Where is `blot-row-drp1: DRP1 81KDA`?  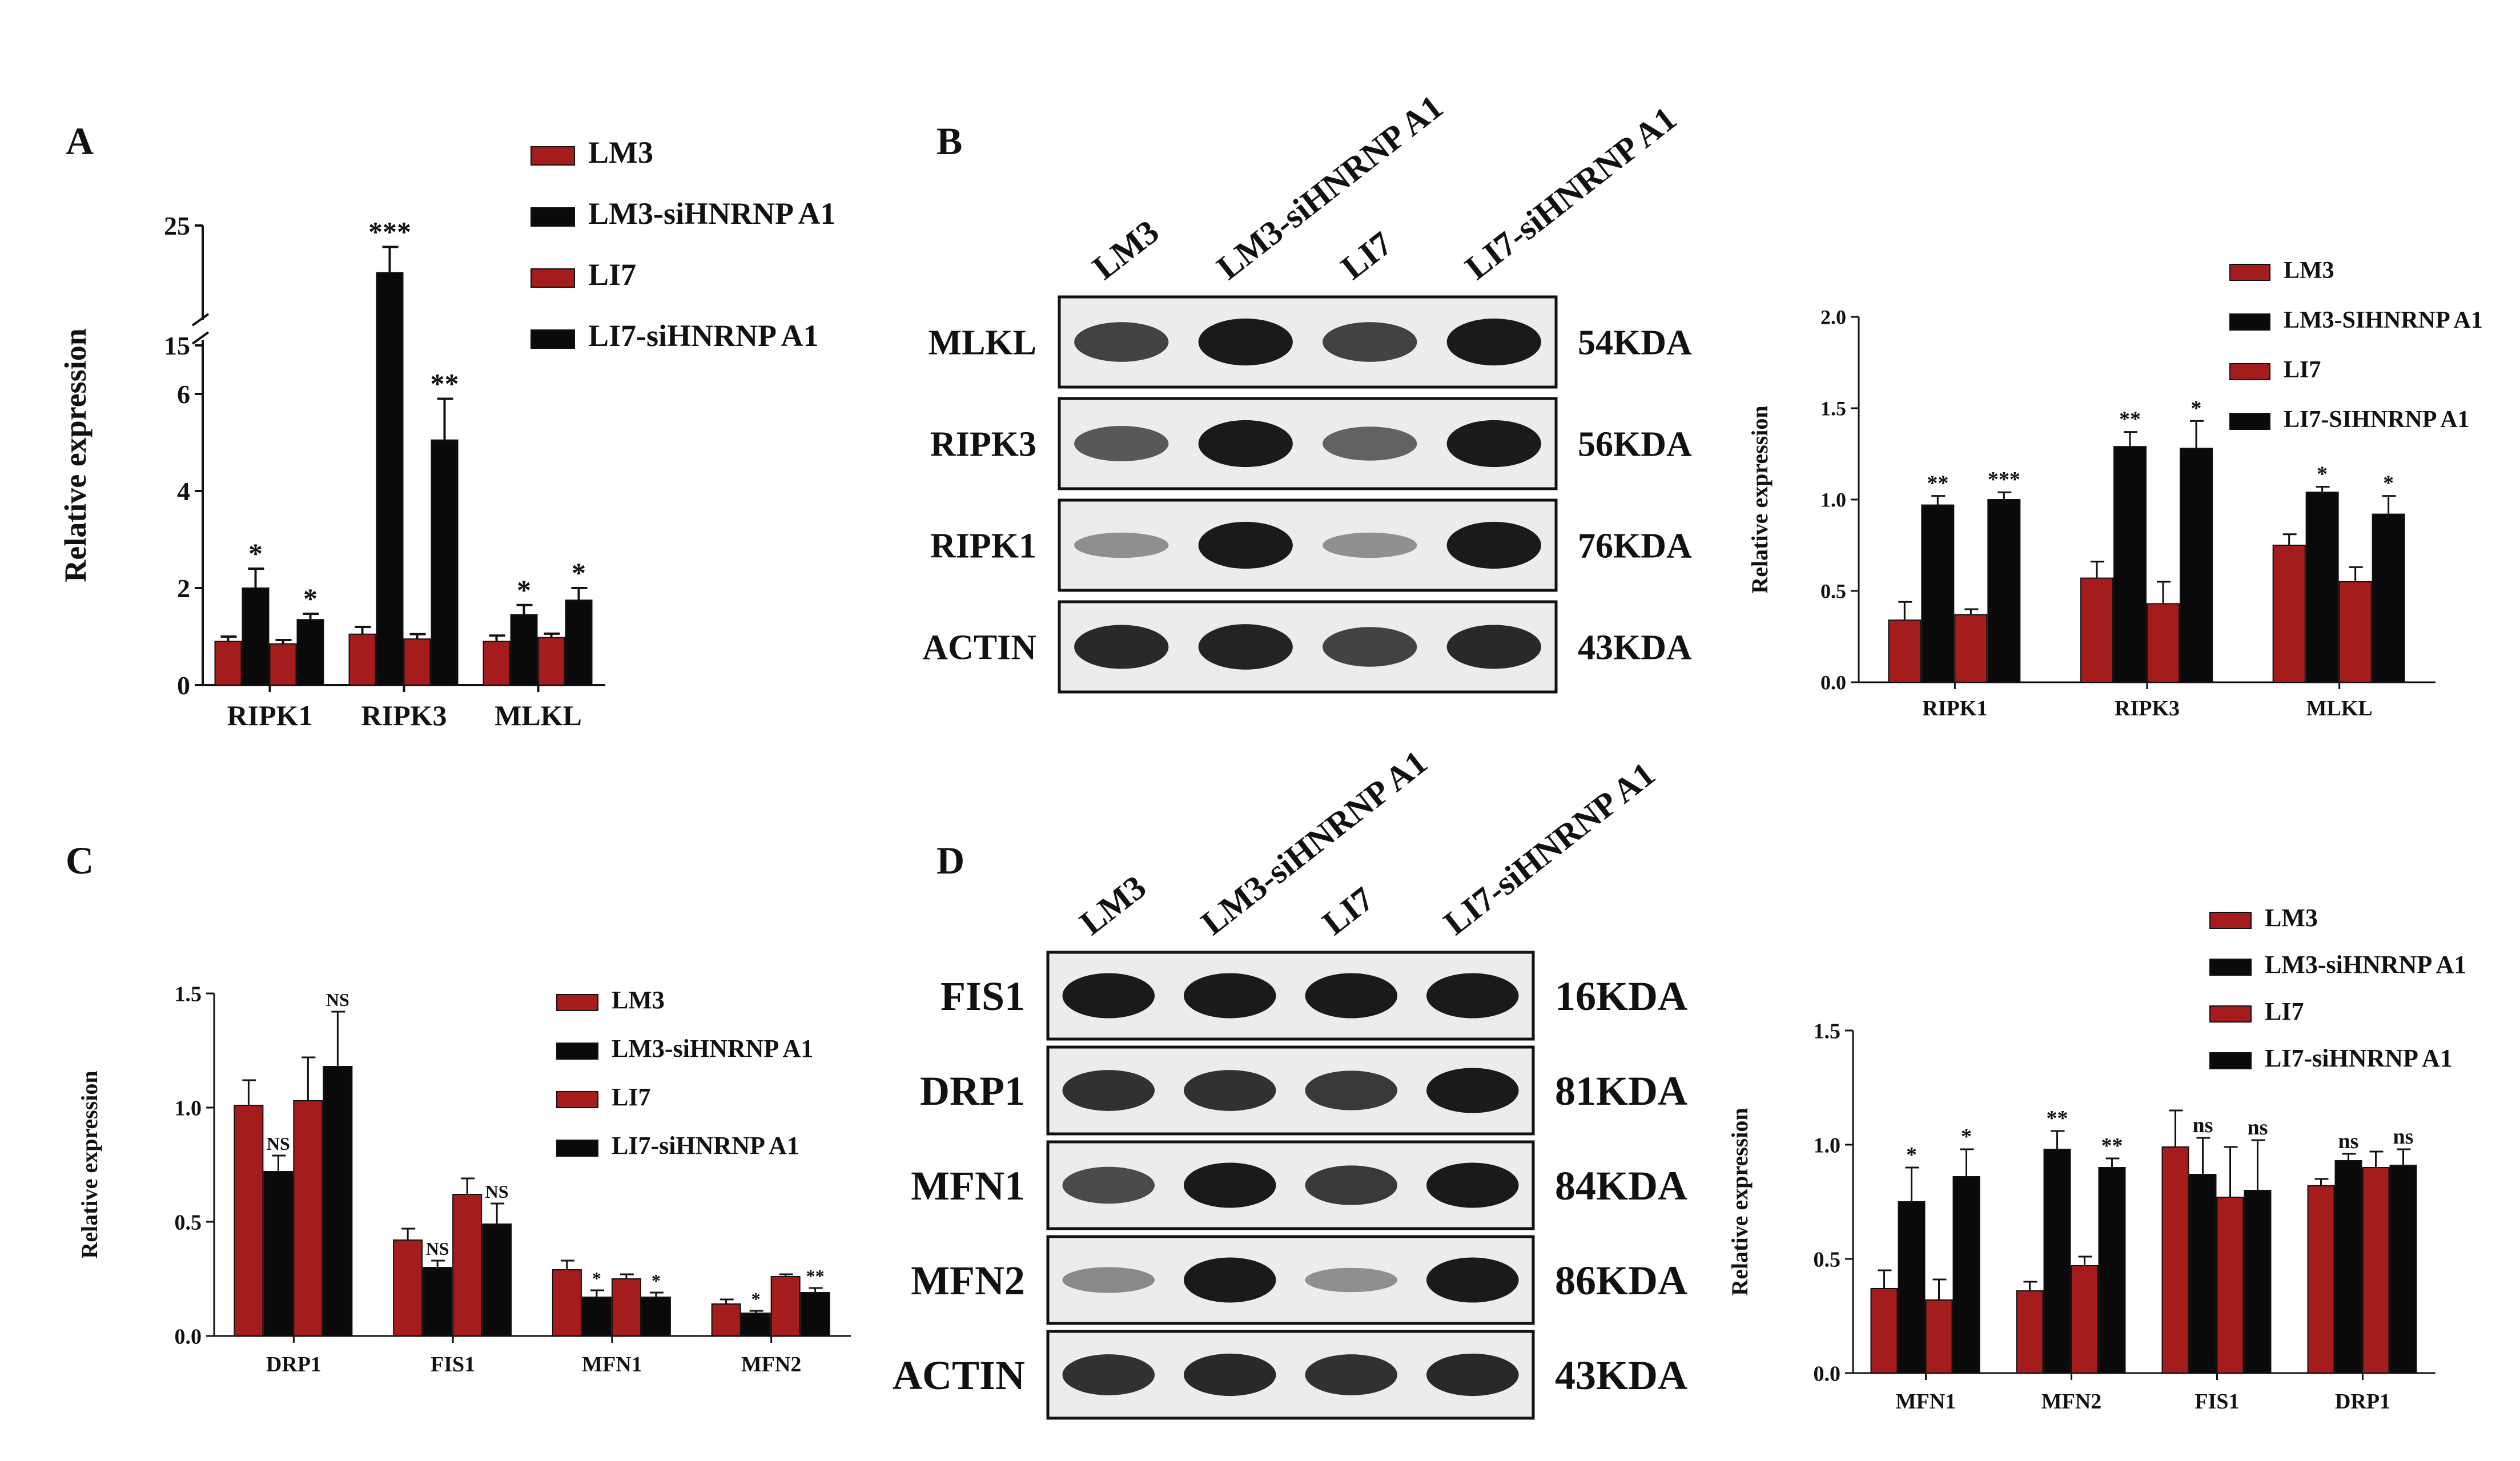 blot-row-drp1: DRP1 81KDA is located at coordinates (1303, 1090).